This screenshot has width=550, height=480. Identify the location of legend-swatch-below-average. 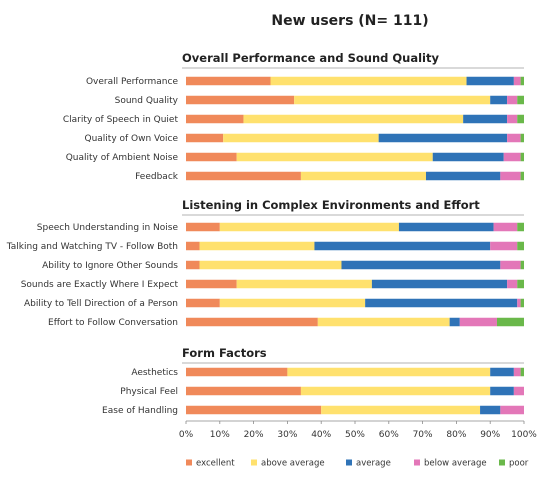
(417, 462).